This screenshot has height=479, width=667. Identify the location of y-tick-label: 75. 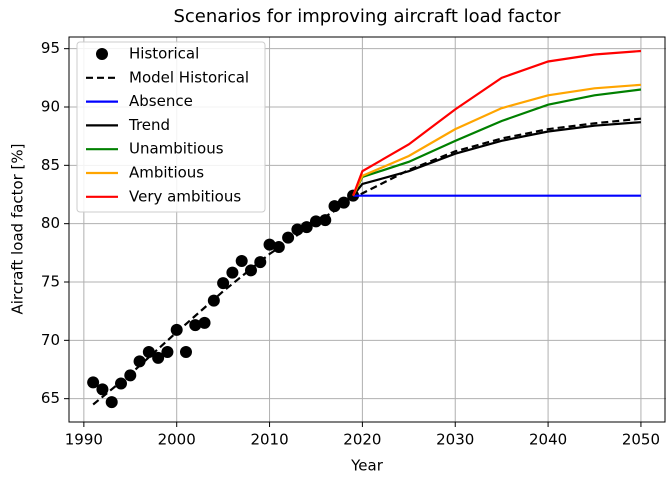
(50, 282).